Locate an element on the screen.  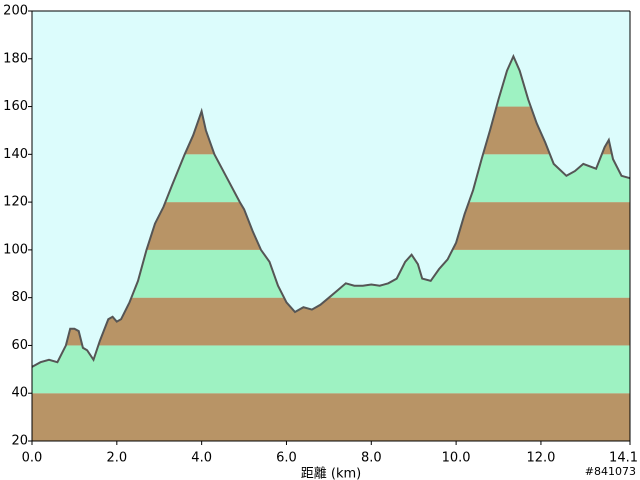
y-tick-label: 120 is located at coordinates (15, 202).